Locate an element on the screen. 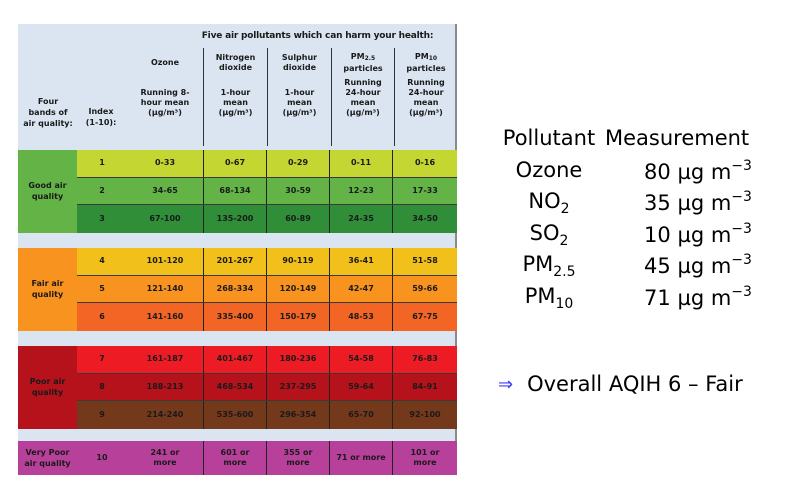 This screenshot has width=808, height=489. value-cell: 0-11 is located at coordinates (360, 163).